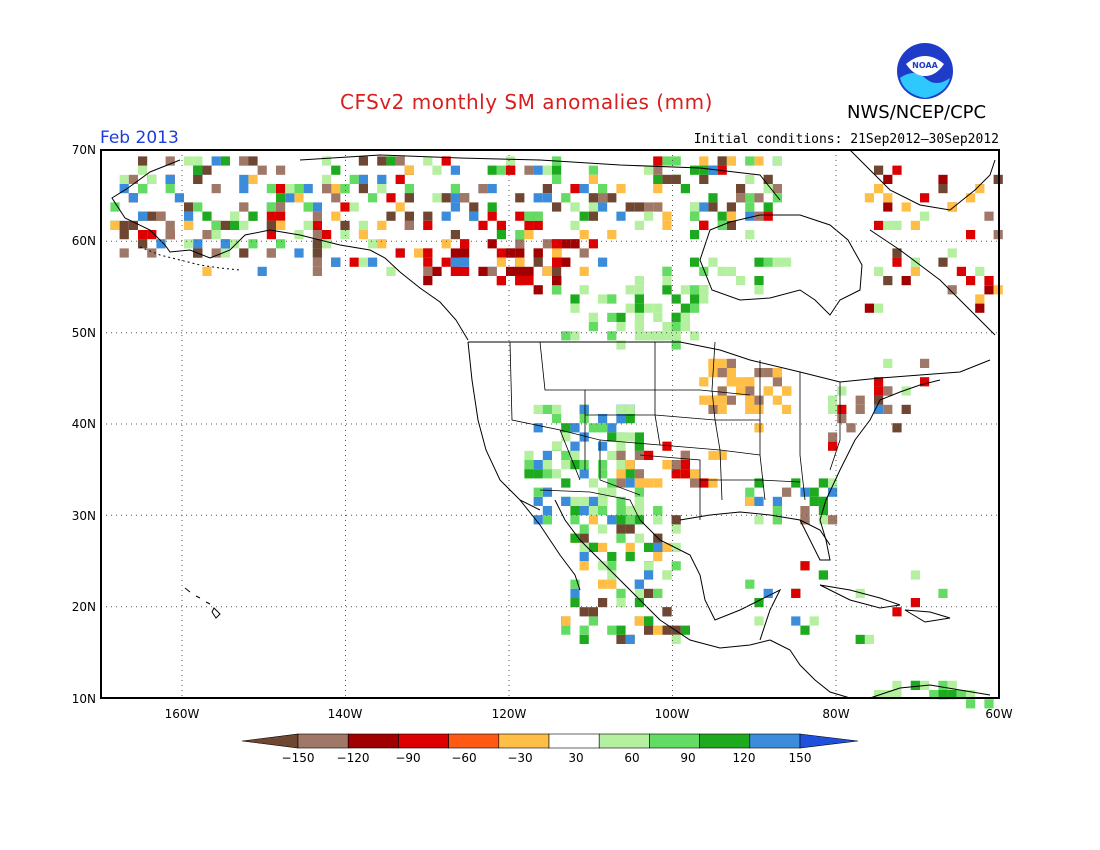  I want to click on colorbar-label-90: 90, so click(687, 758).